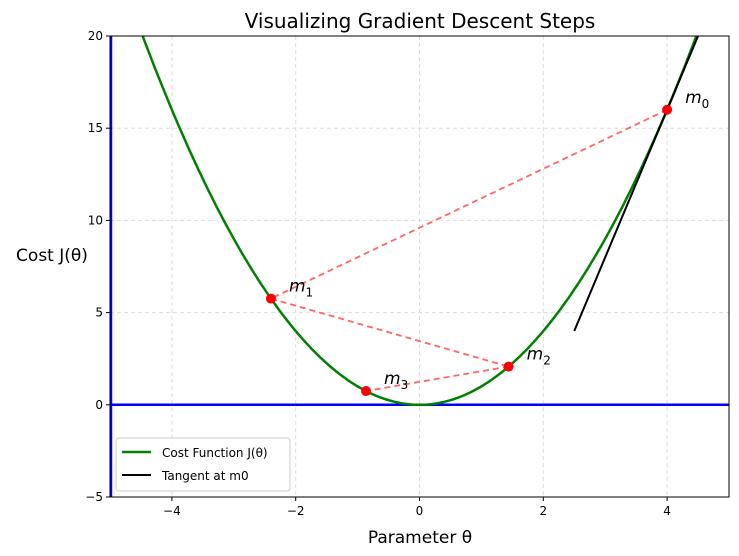 The height and width of the screenshot is (556, 739). What do you see at coordinates (52, 256) in the screenshot?
I see `y-axis-label: Cost J(θ)` at bounding box center [52, 256].